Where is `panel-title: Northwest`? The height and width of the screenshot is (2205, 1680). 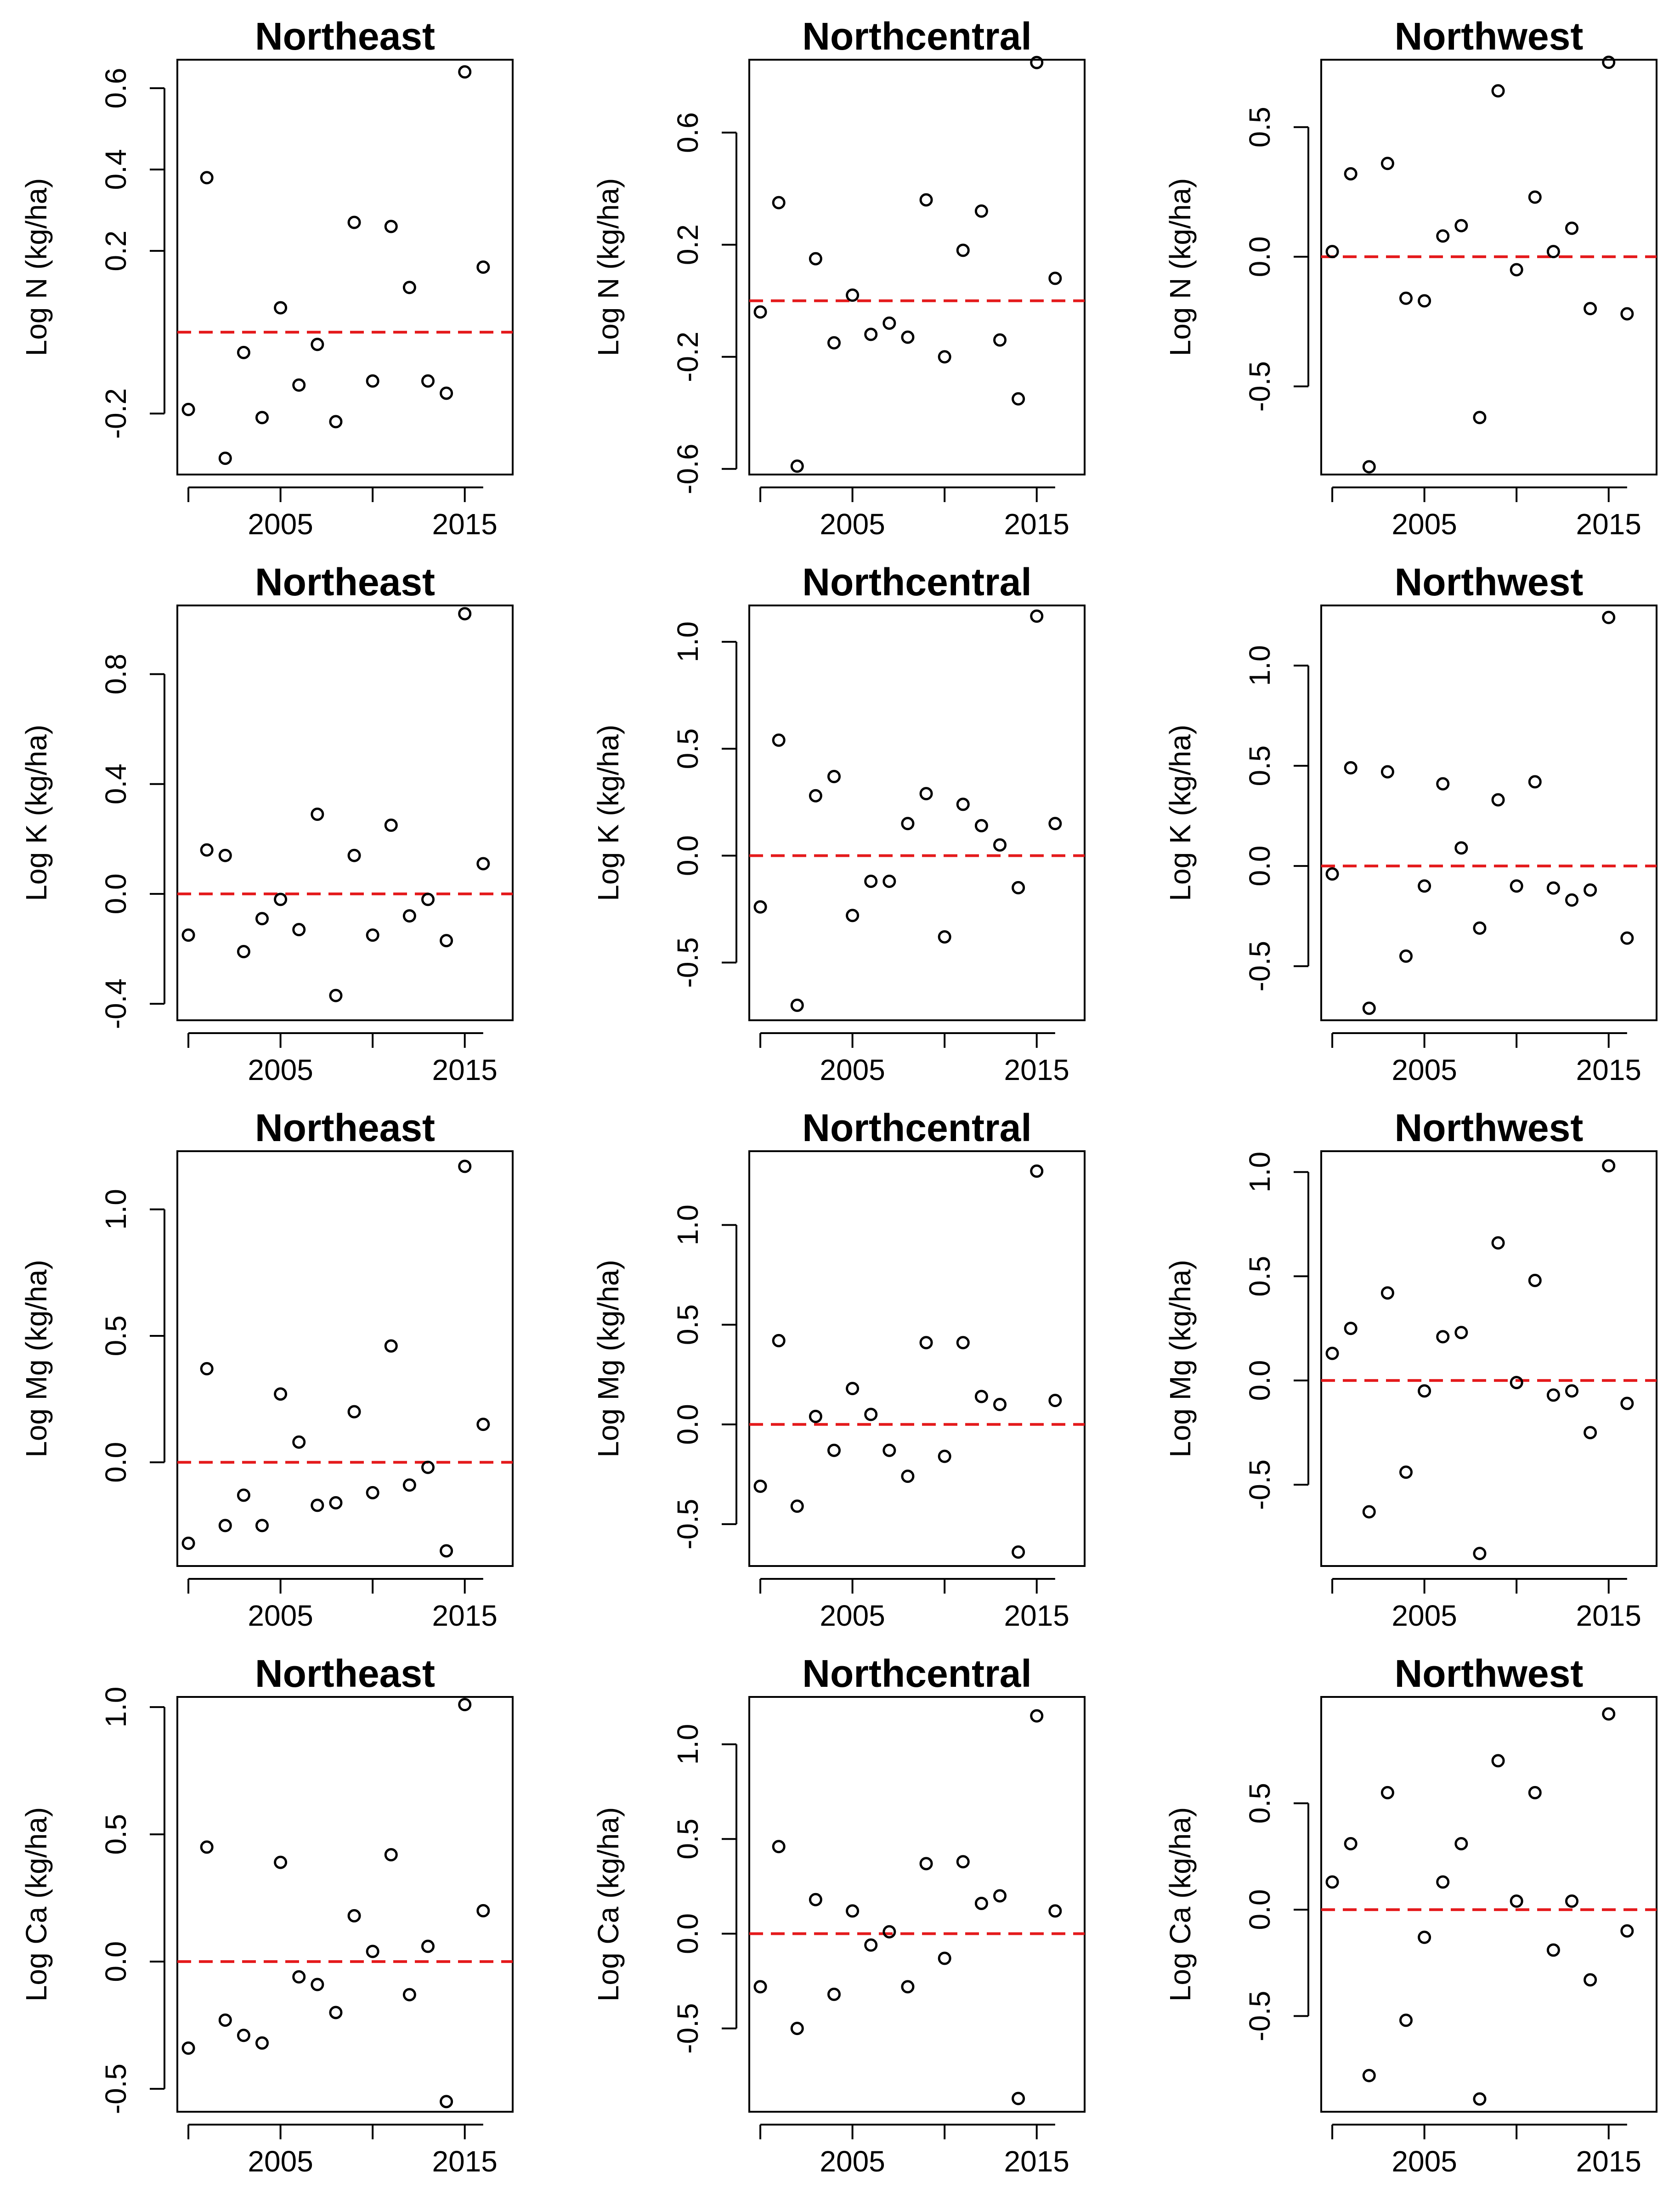
panel-title: Northwest is located at coordinates (1489, 36).